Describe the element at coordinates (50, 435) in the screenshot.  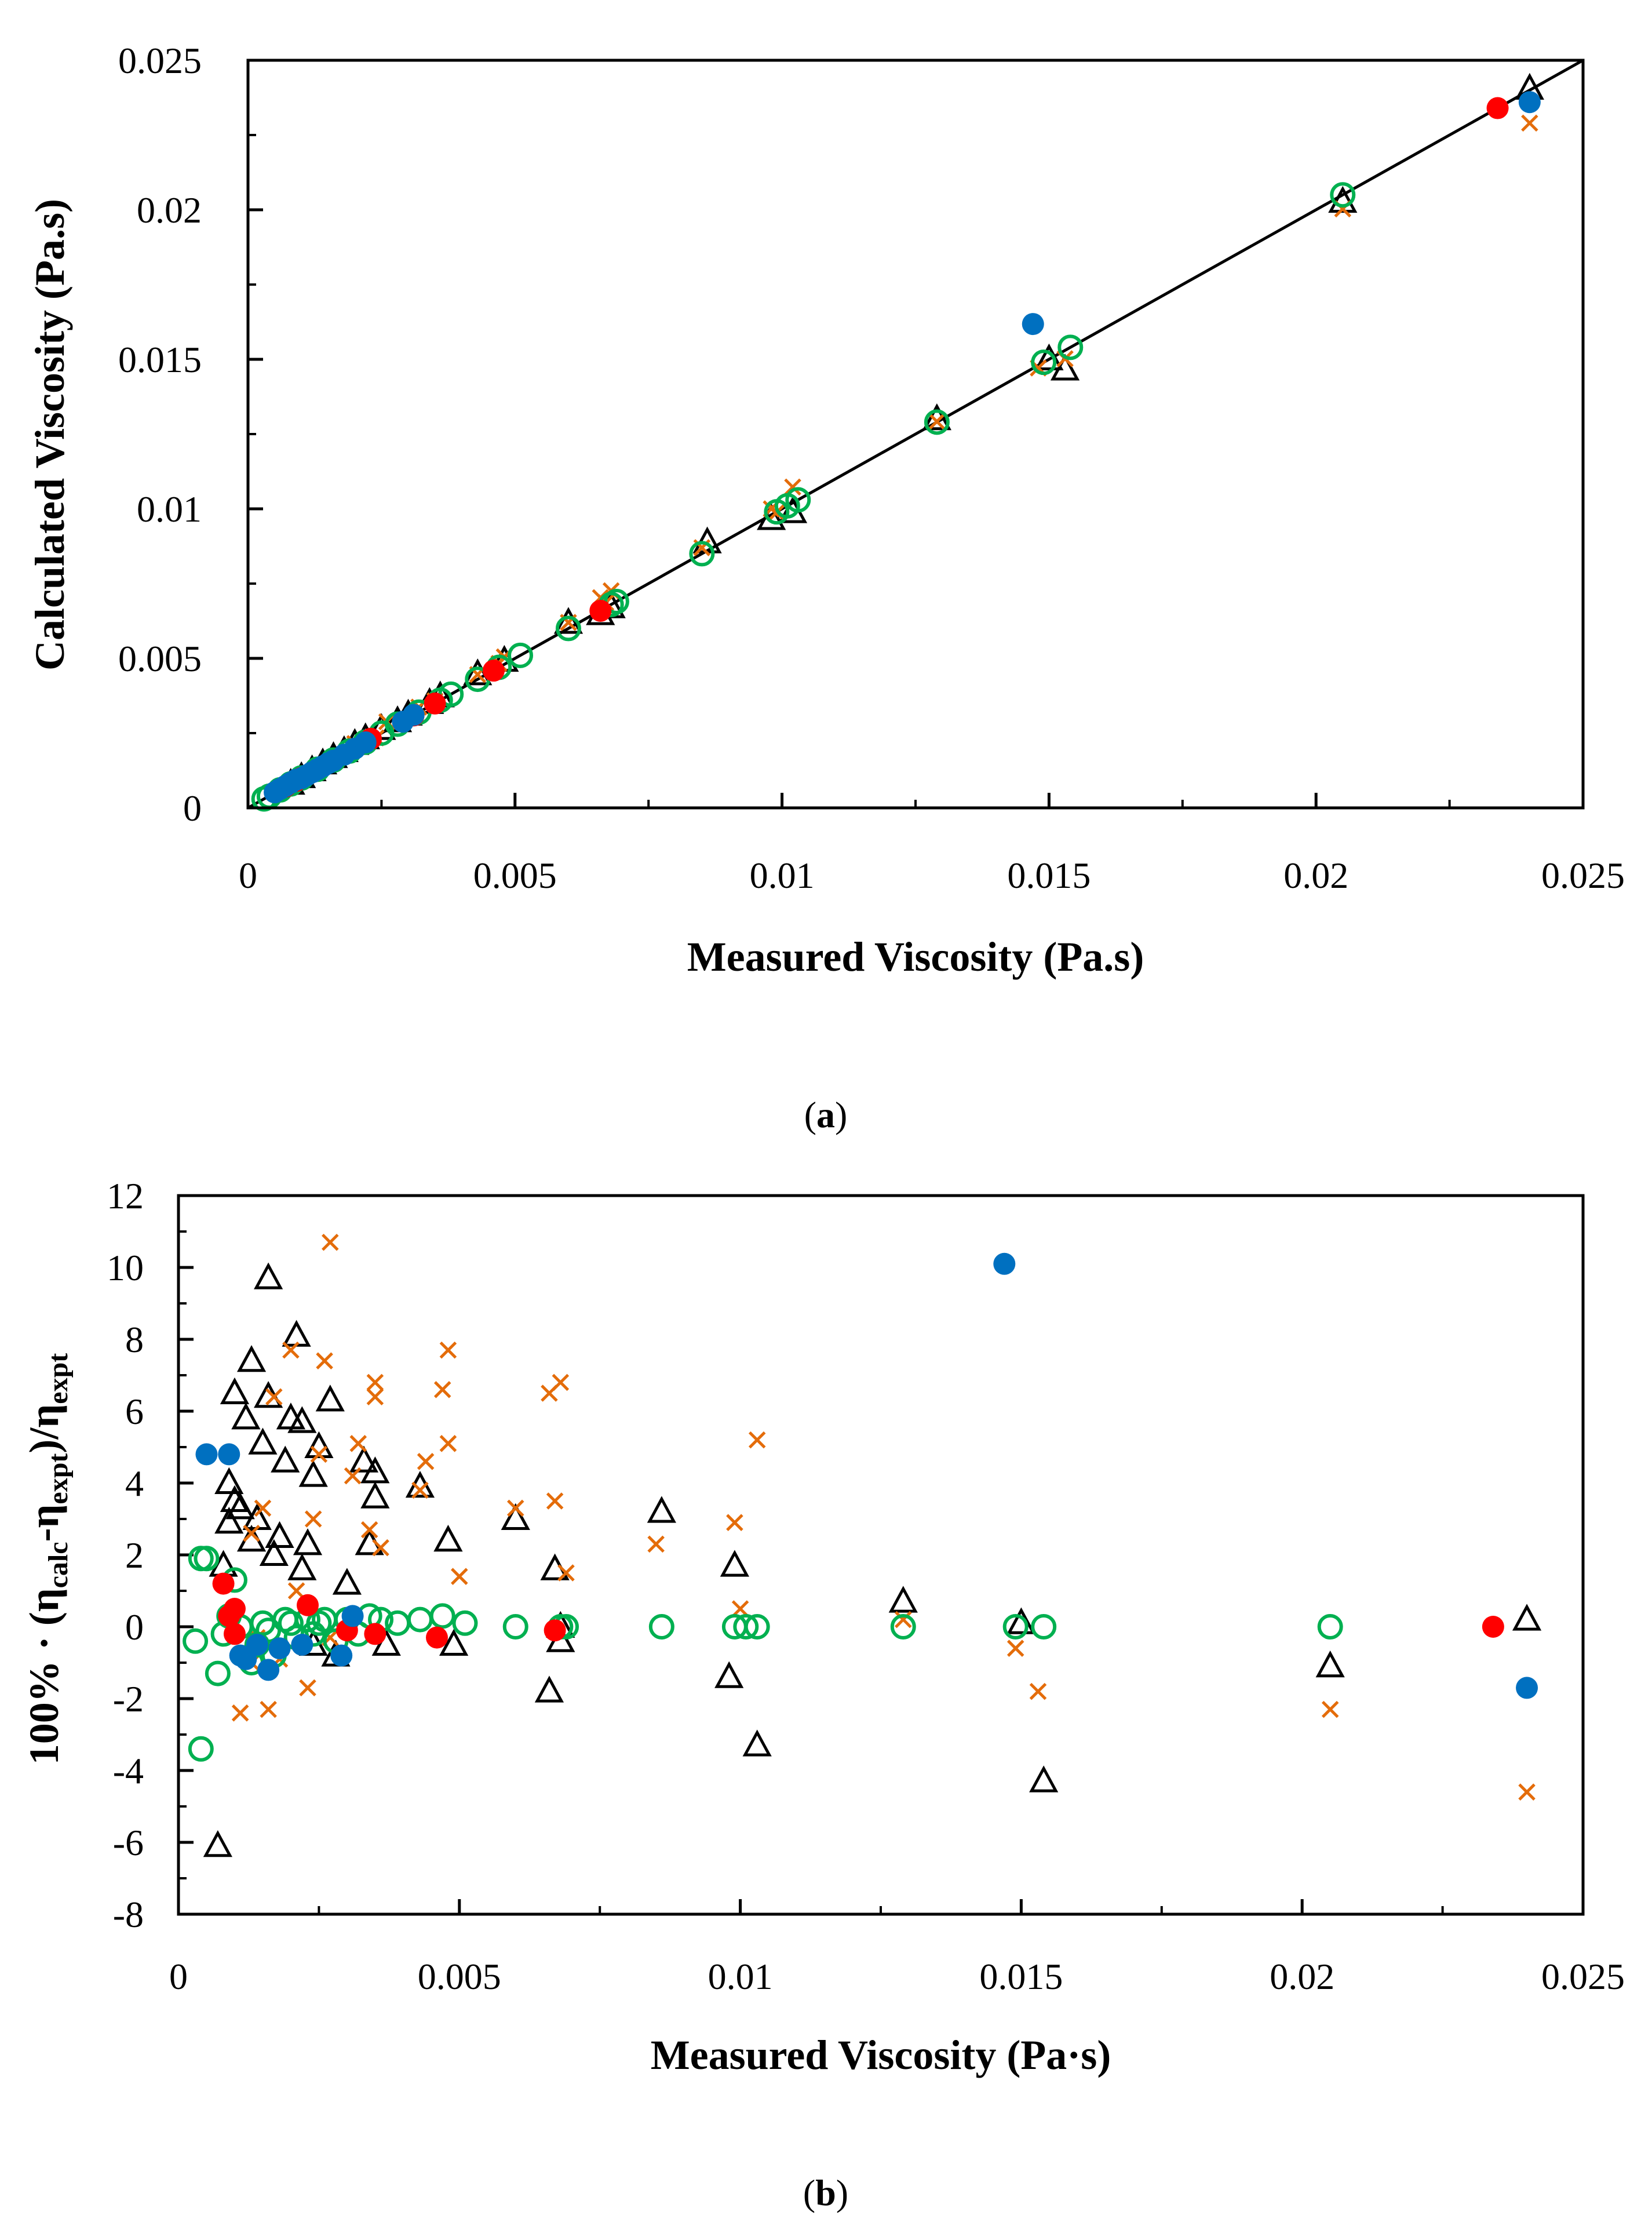
I see `panel-a-y-axis-title: Calculated Viscosity (Pa.s)` at that location.